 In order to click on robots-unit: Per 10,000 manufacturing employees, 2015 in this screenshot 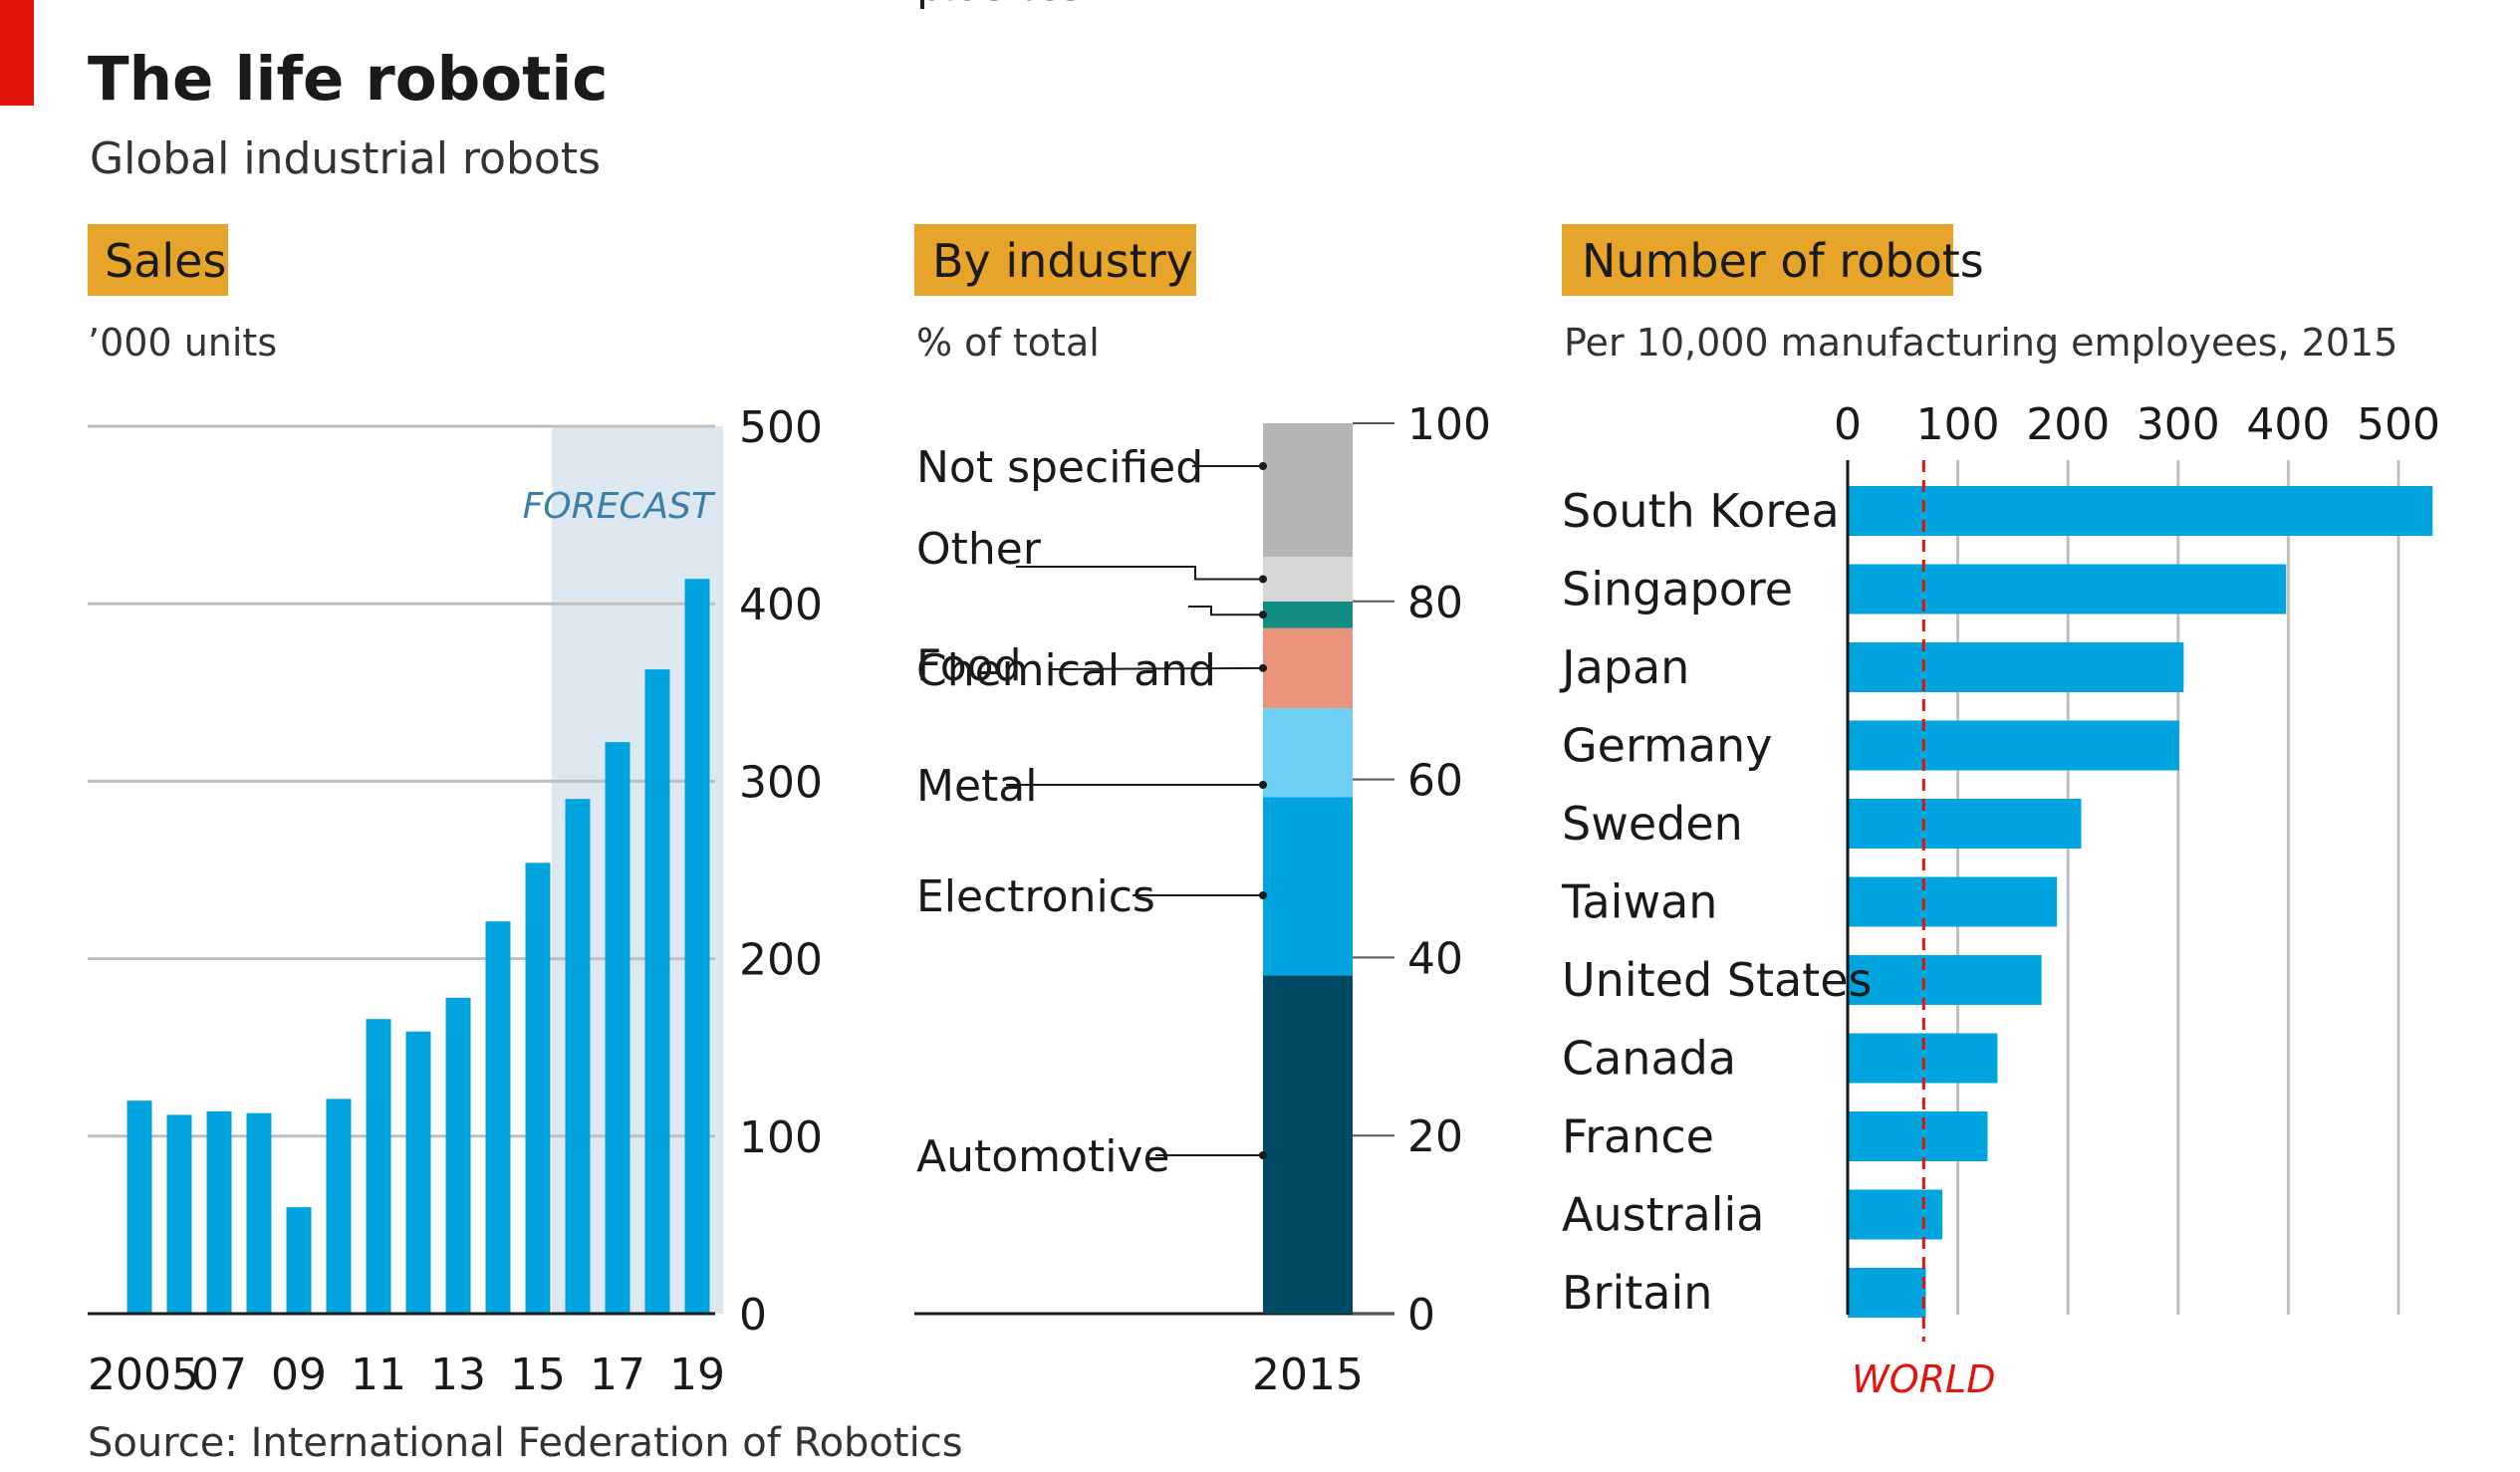, I will do `click(1980, 343)`.